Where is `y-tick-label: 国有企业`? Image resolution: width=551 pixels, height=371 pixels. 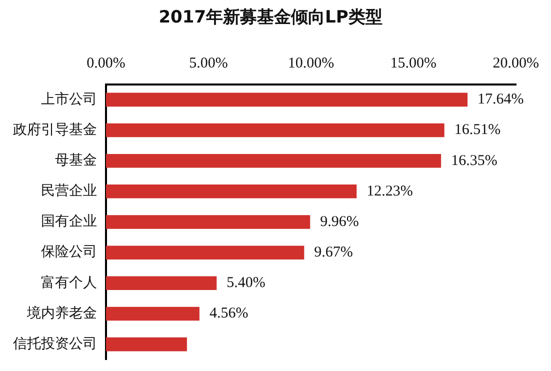
y-tick-label: 国有企业 is located at coordinates (69, 222).